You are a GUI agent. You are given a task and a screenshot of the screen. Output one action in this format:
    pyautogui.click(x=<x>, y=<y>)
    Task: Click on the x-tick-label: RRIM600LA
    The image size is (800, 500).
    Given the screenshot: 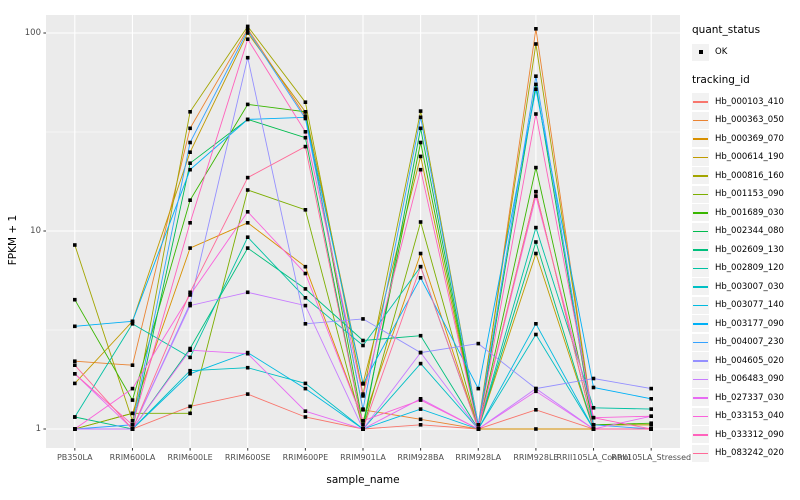 What is the action you would take?
    pyautogui.click(x=132, y=457)
    